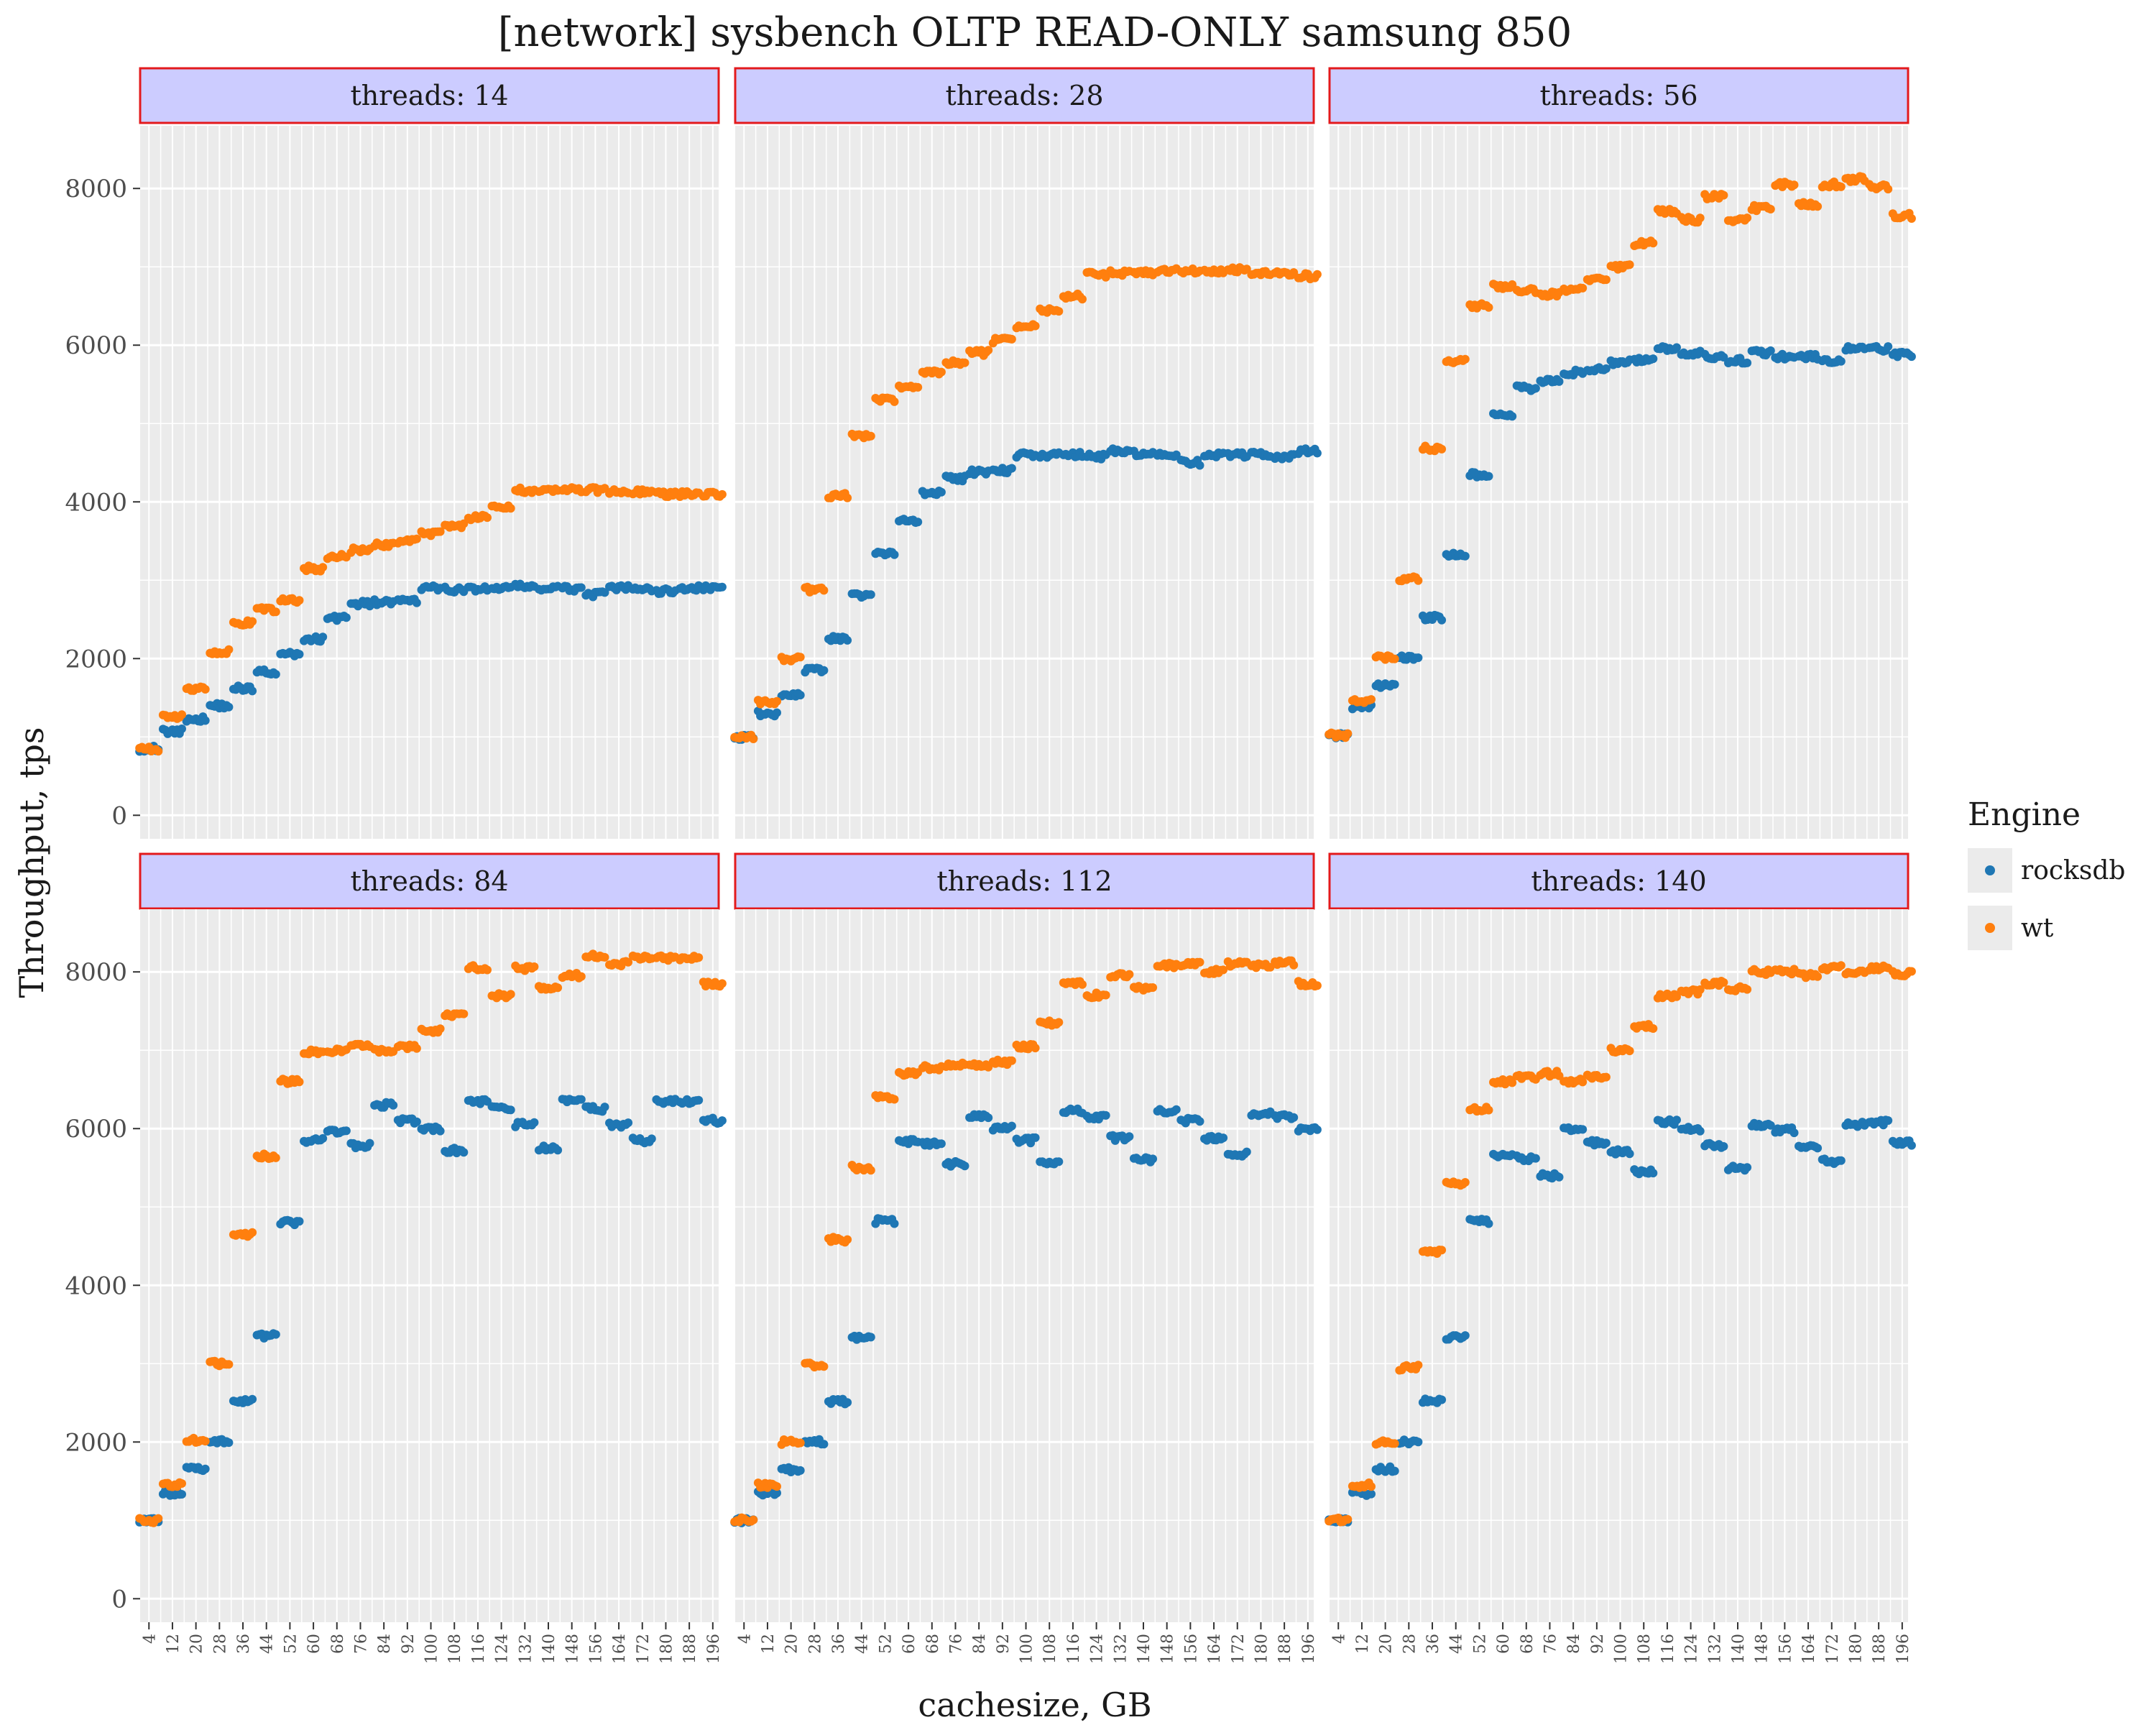 This screenshot has width=2156, height=1725. What do you see at coordinates (96, 1285) in the screenshot?
I see `y-tick-label: 4000` at bounding box center [96, 1285].